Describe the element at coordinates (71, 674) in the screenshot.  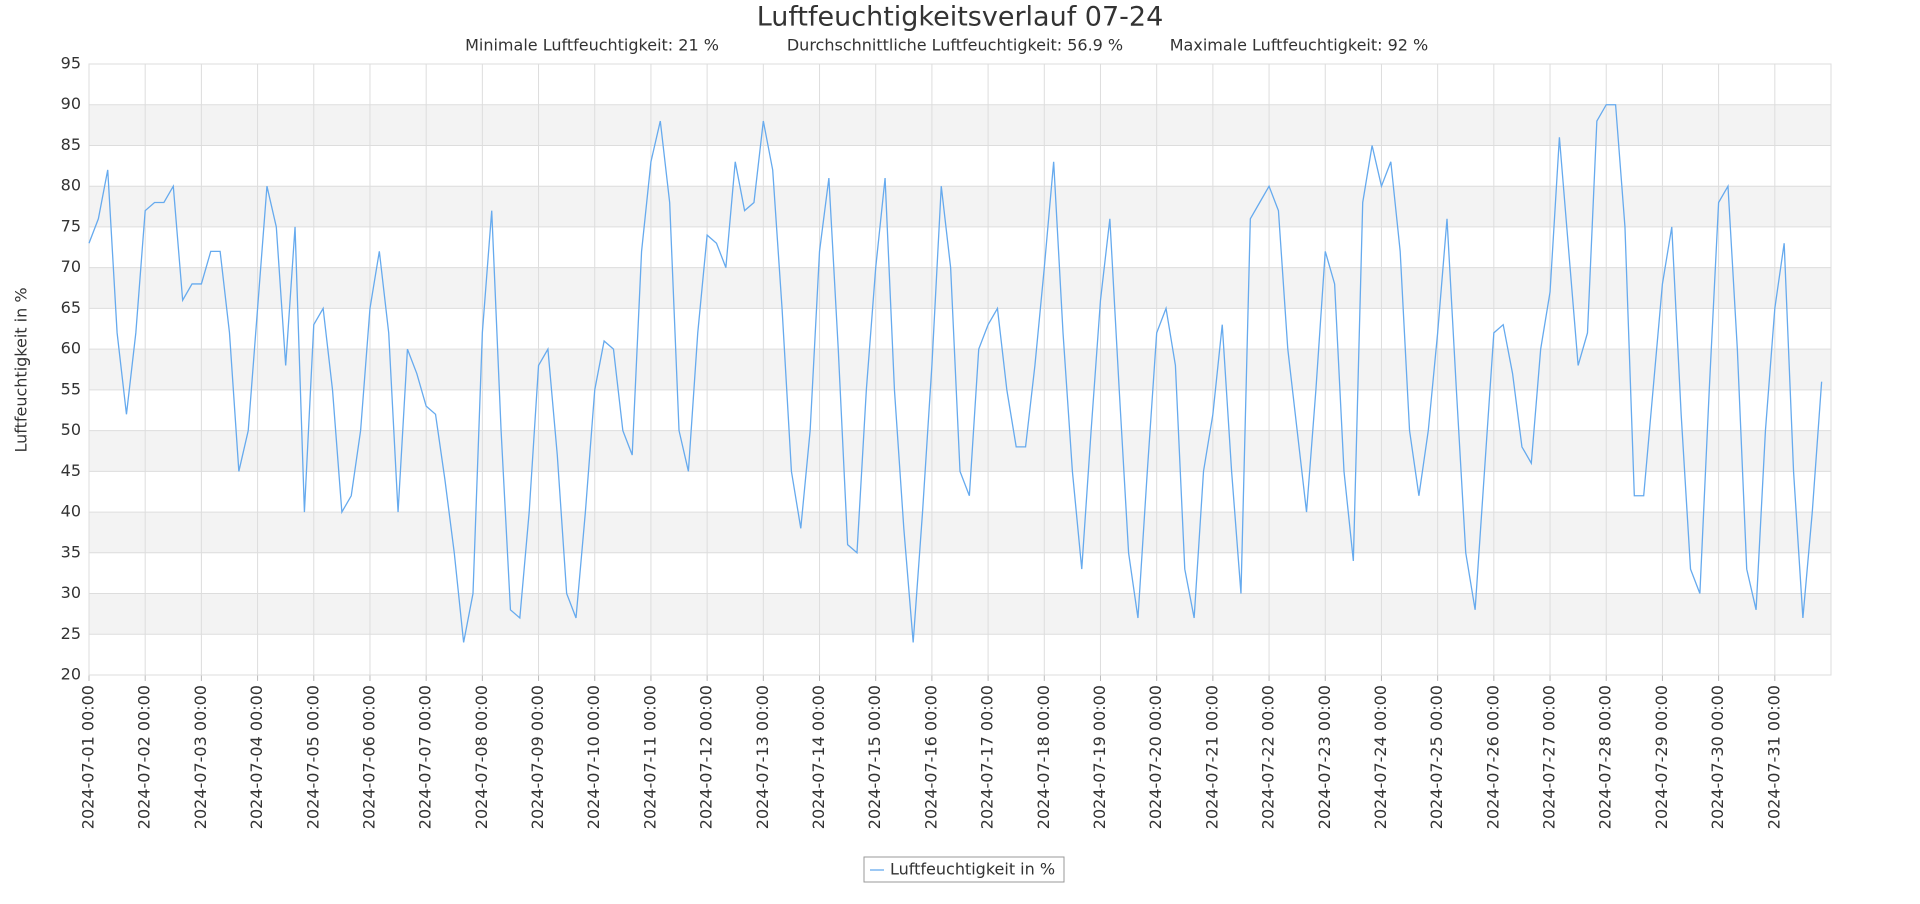
I see `y-tick-label: 20` at that location.